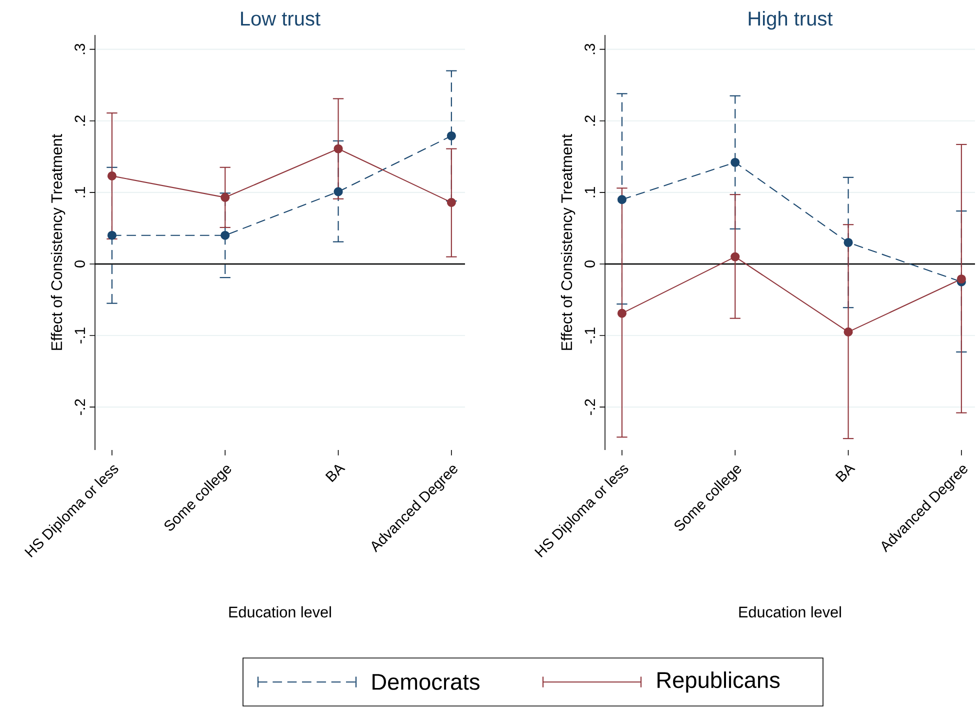 The height and width of the screenshot is (708, 979). What do you see at coordinates (719, 682) in the screenshot?
I see `legend-label: Republicans` at bounding box center [719, 682].